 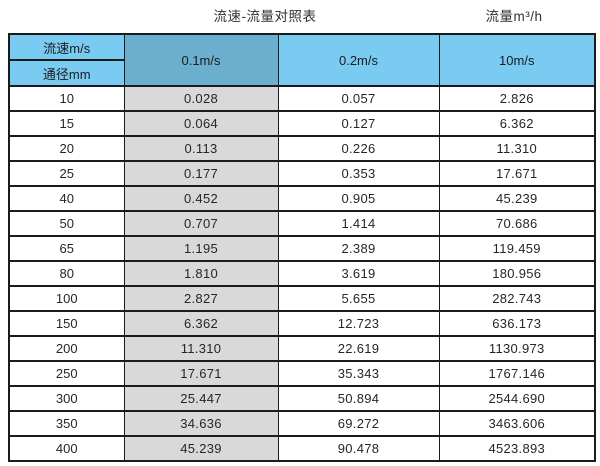 I want to click on flow-value-cell: 1.414, so click(x=358, y=223).